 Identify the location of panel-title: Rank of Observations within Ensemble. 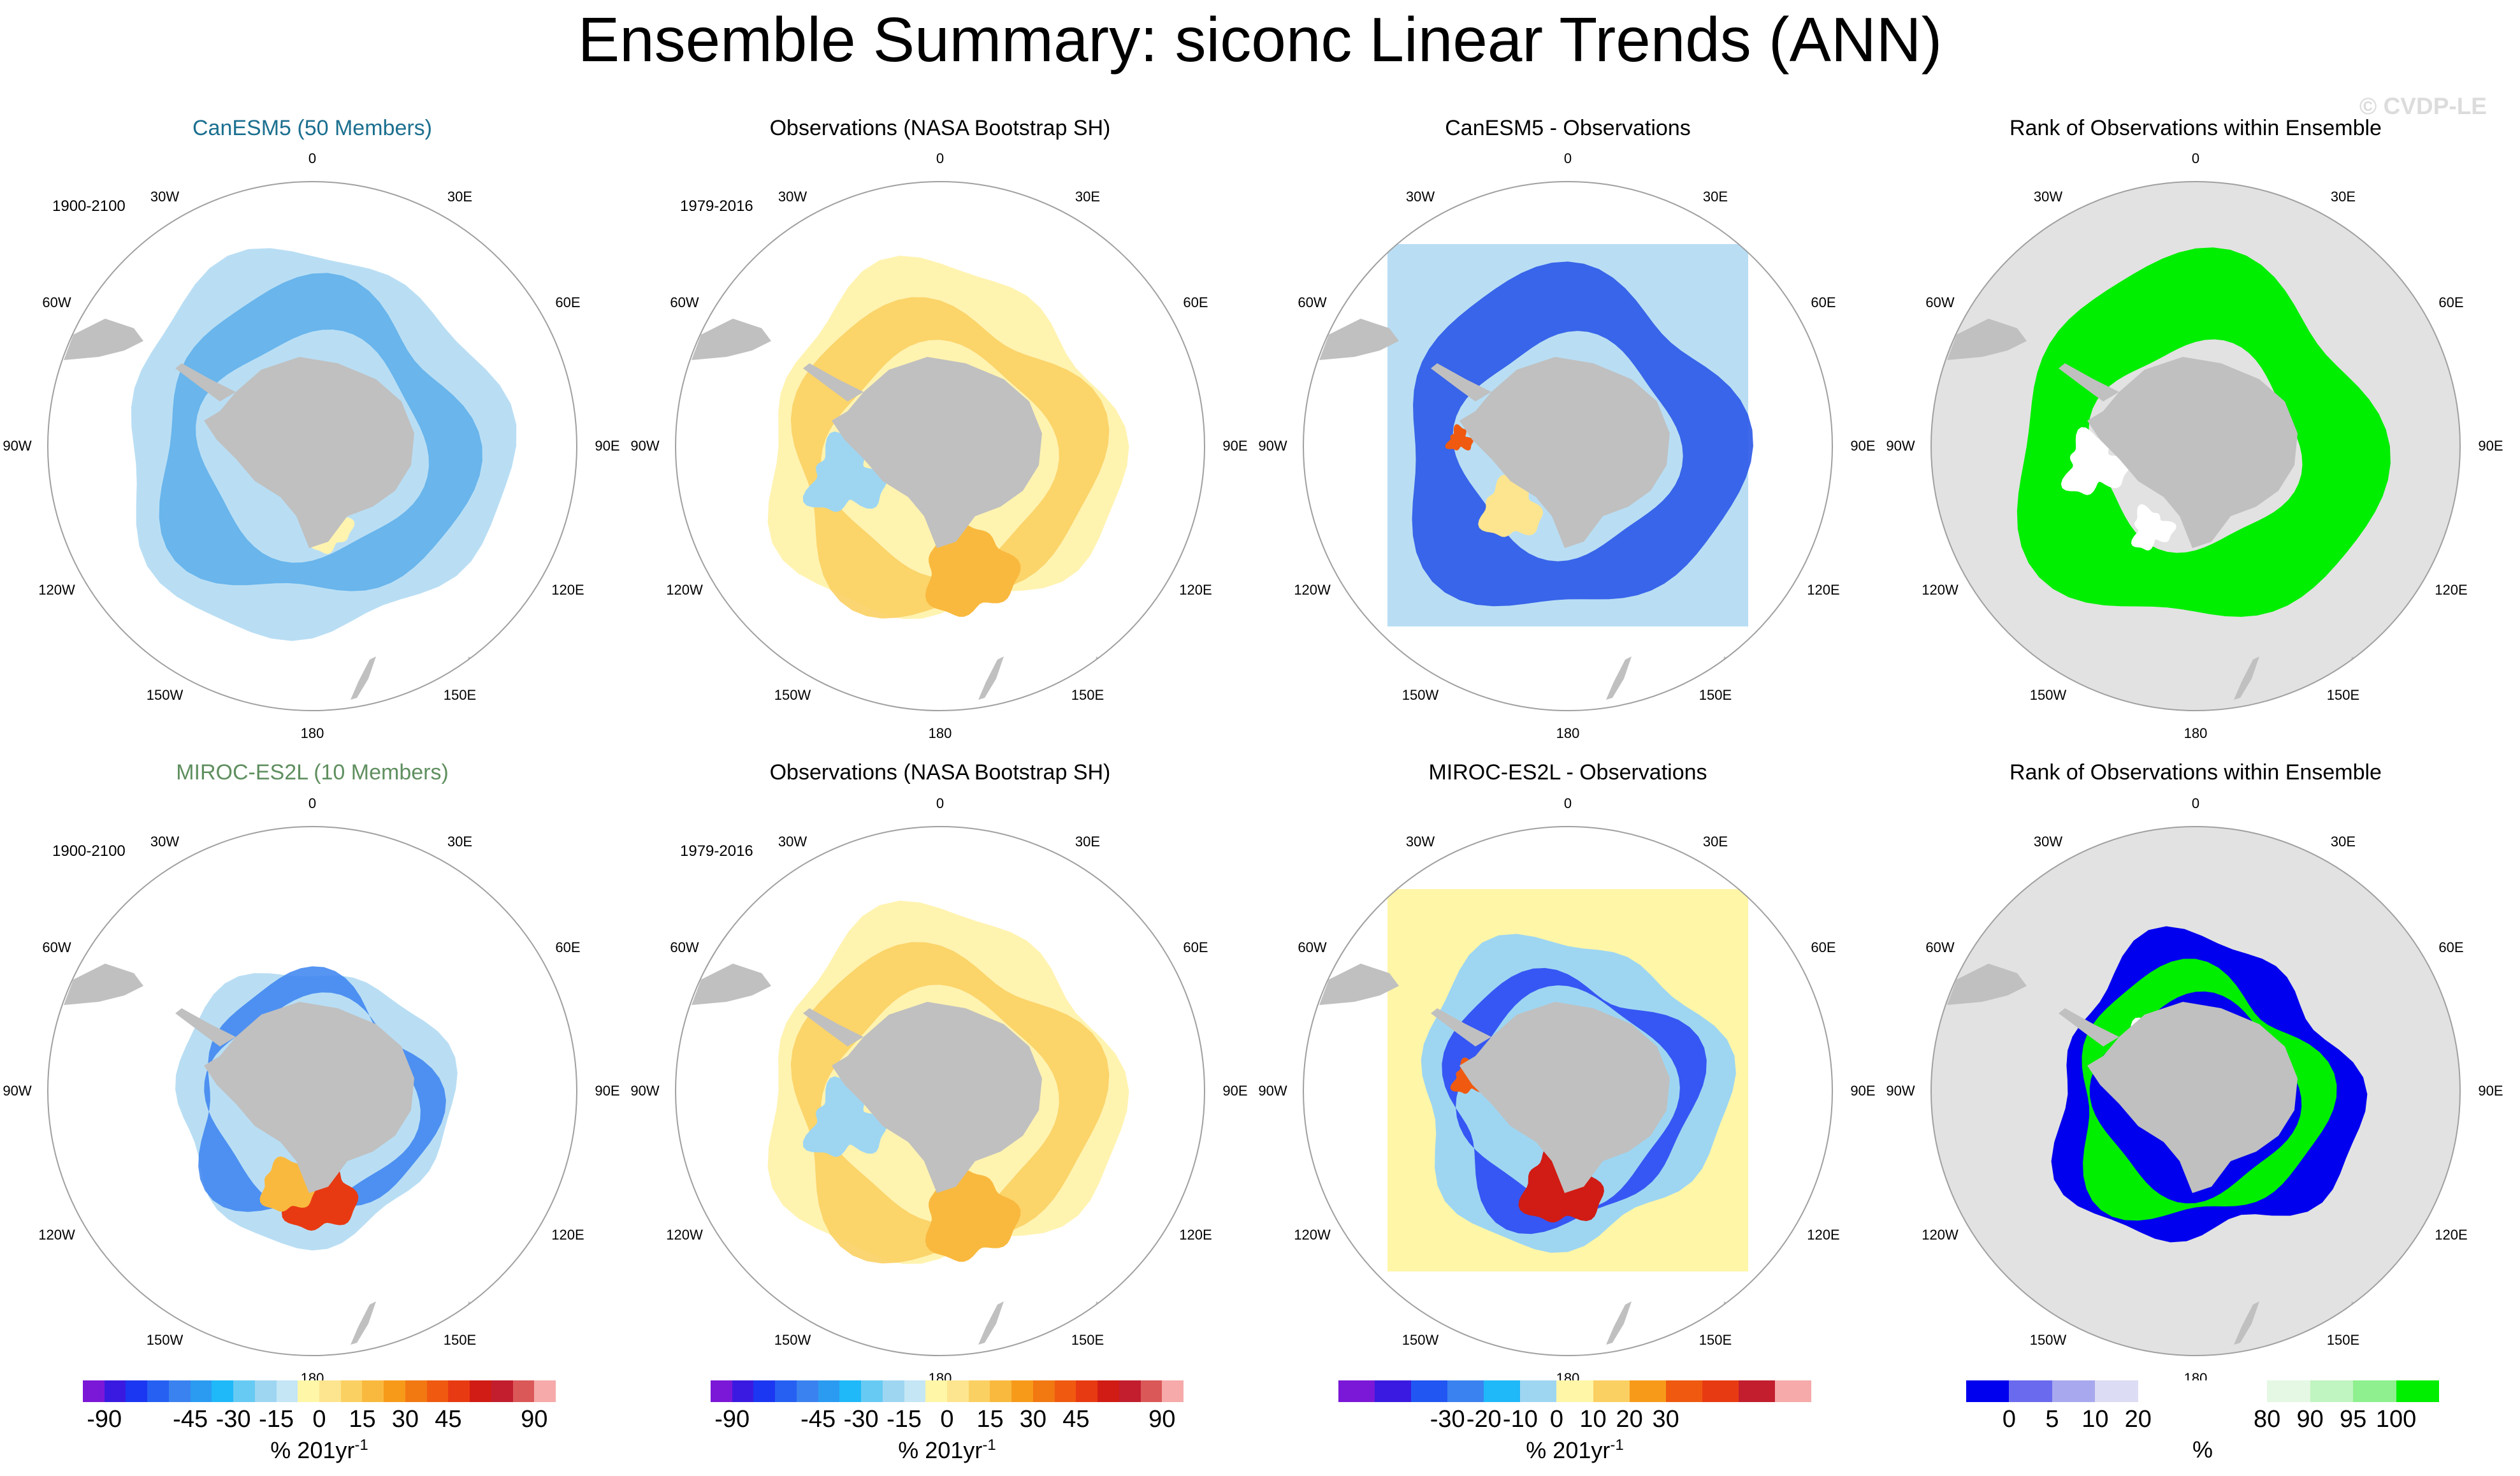
(2195, 128).